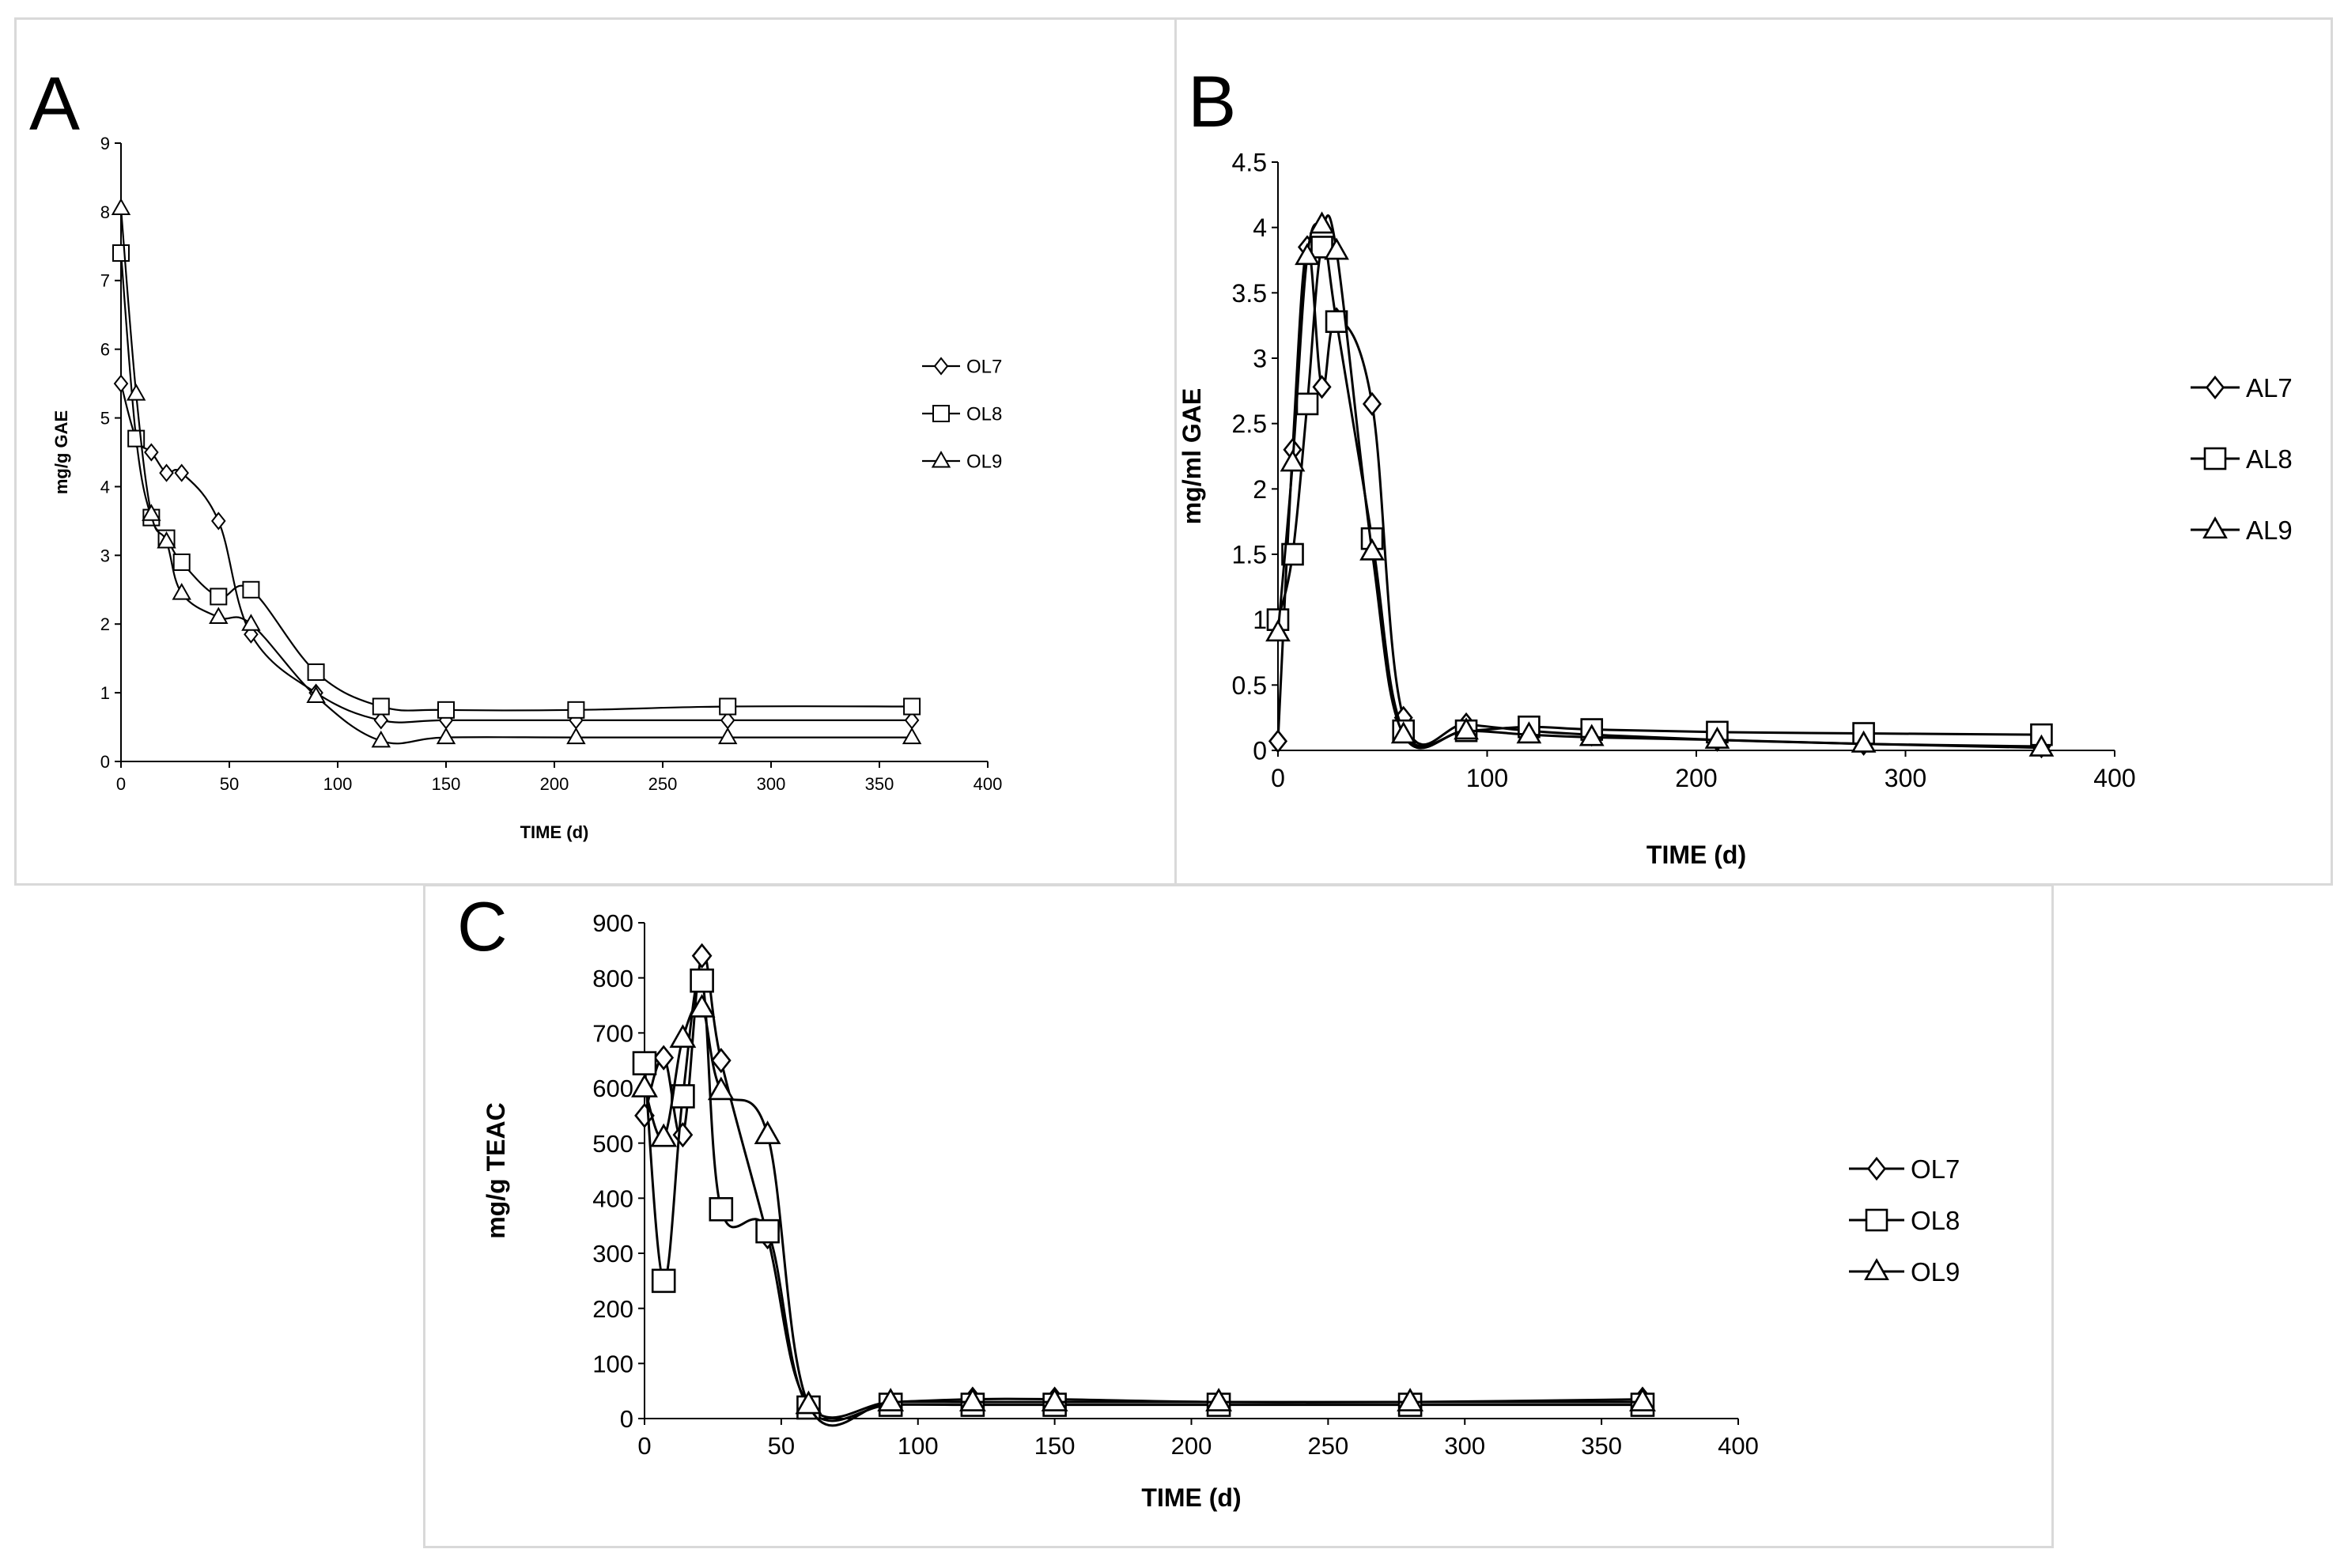  I want to click on y-tick-label: 100, so click(613, 1363).